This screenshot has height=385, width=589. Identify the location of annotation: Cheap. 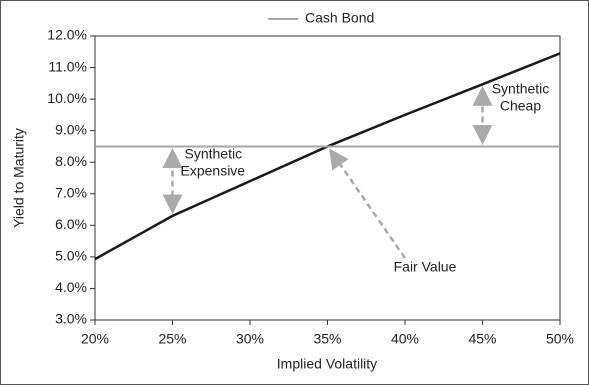
(520, 106).